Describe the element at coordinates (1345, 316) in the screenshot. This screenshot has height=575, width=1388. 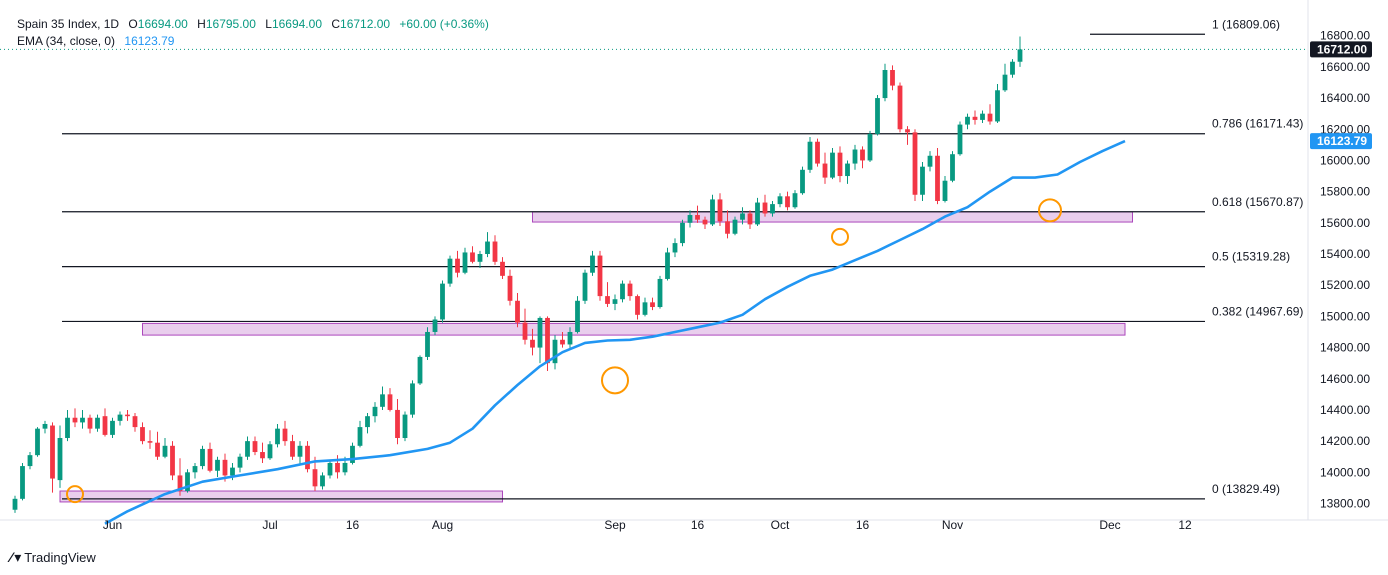
I see `price-tick-label: 15000.00` at that location.